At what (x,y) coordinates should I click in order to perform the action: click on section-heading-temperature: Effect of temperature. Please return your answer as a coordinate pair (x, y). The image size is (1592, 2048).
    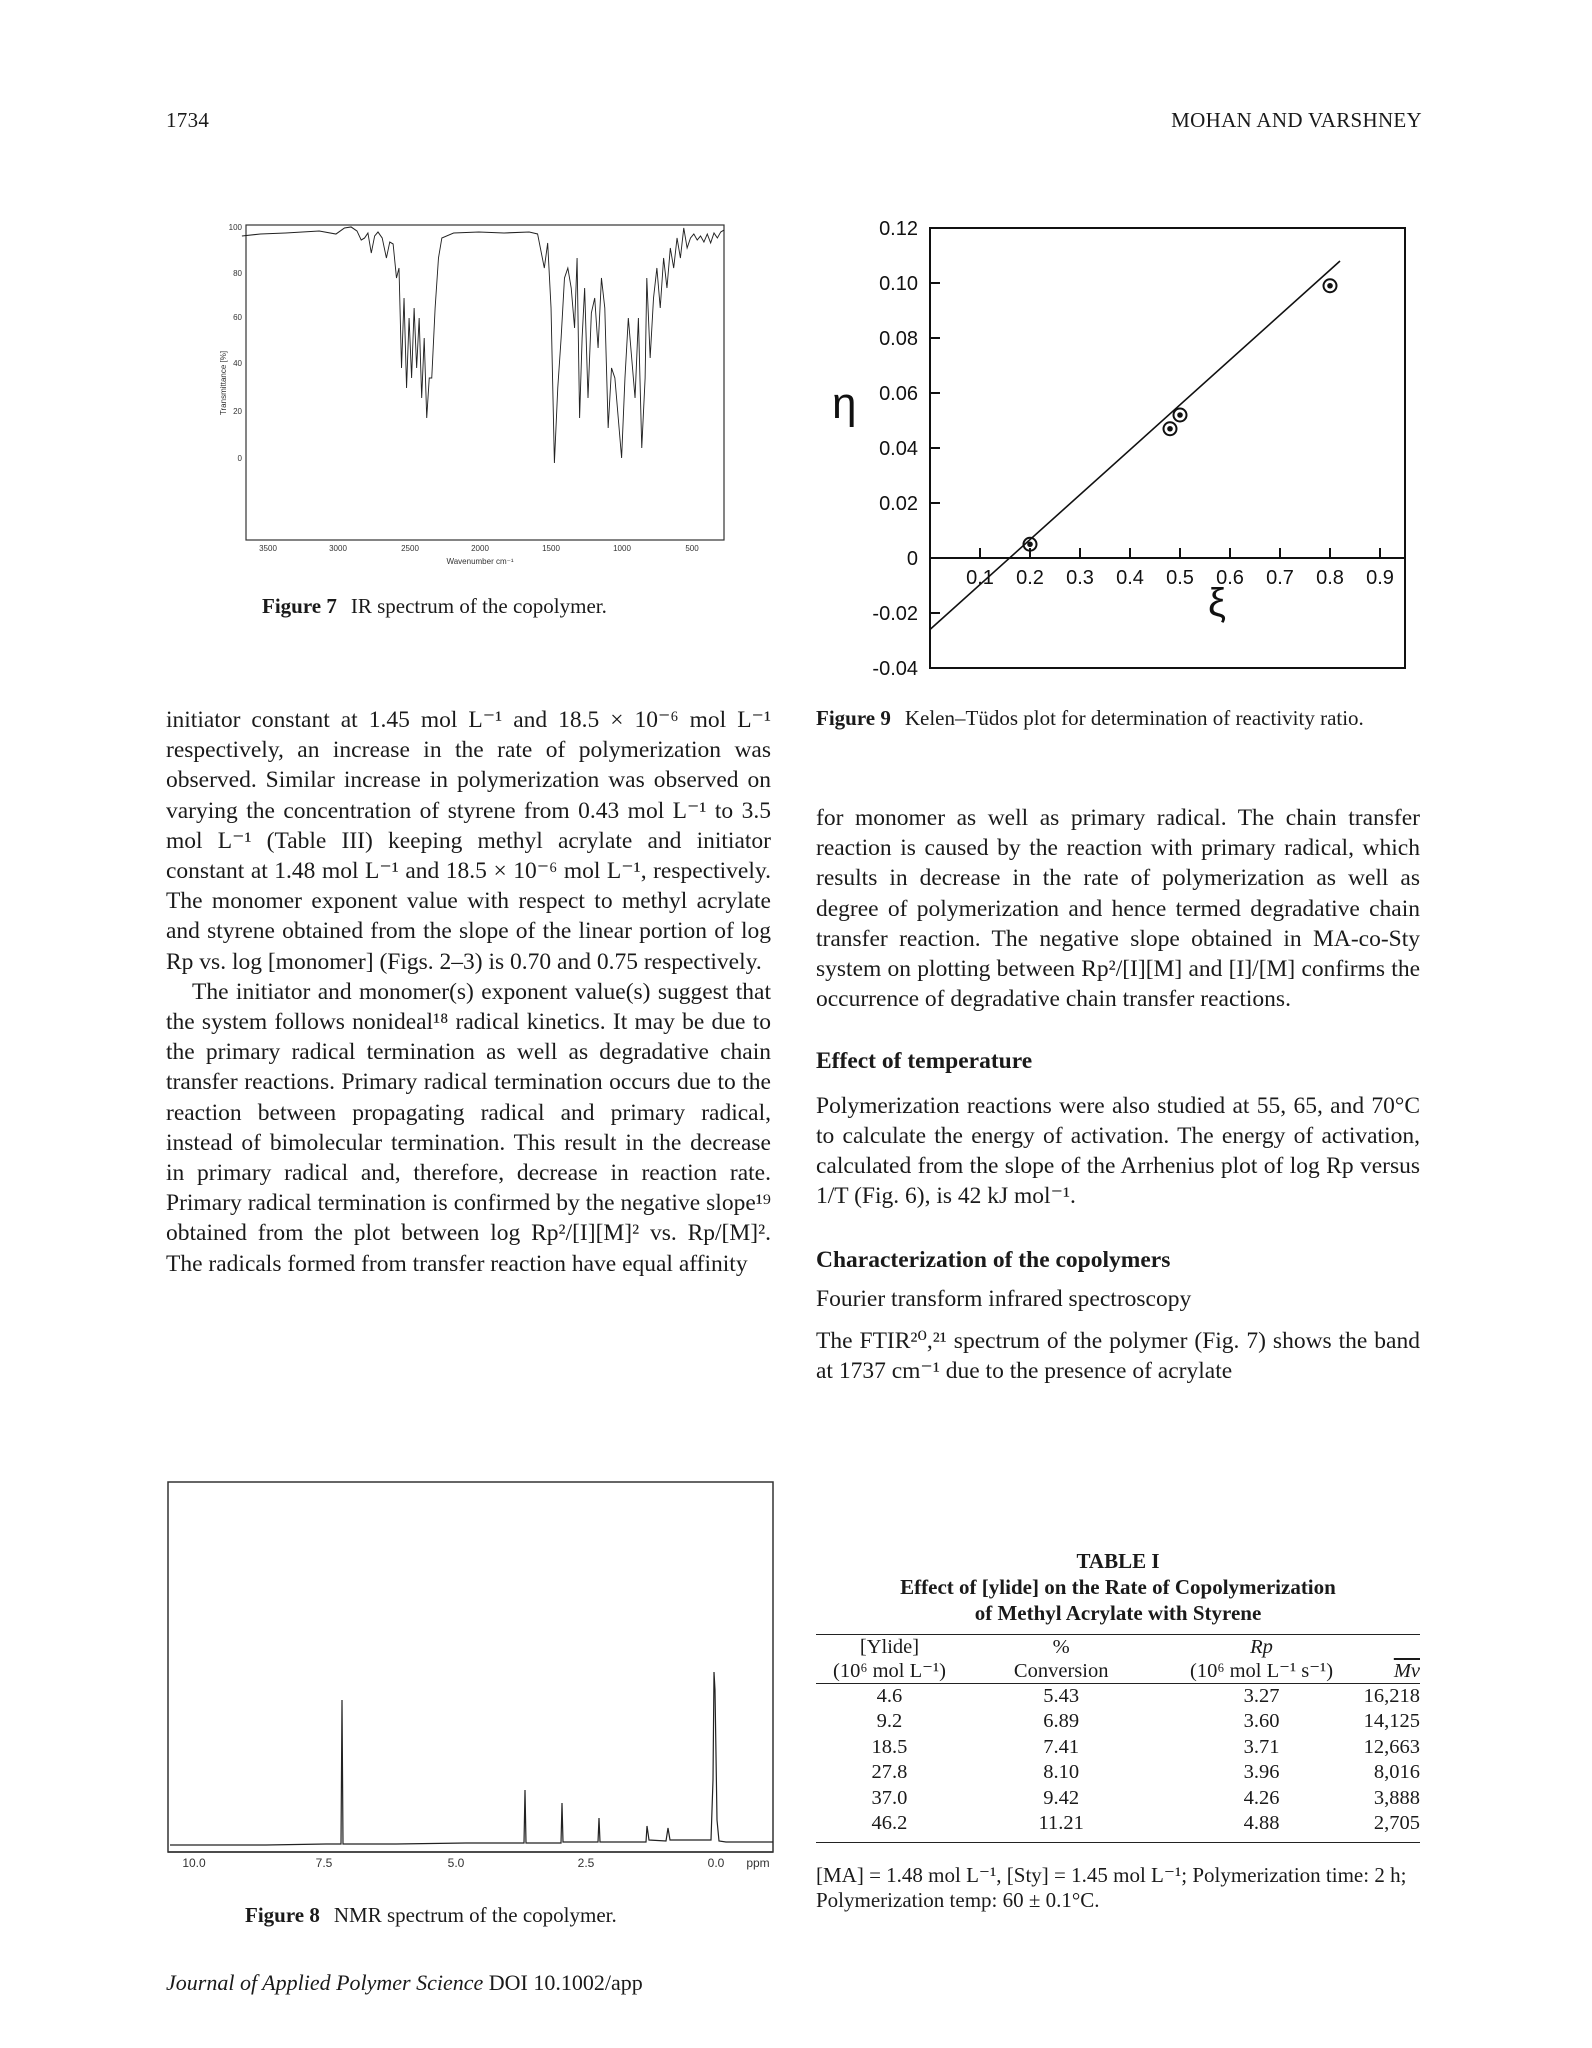
    Looking at the image, I should click on (924, 1061).